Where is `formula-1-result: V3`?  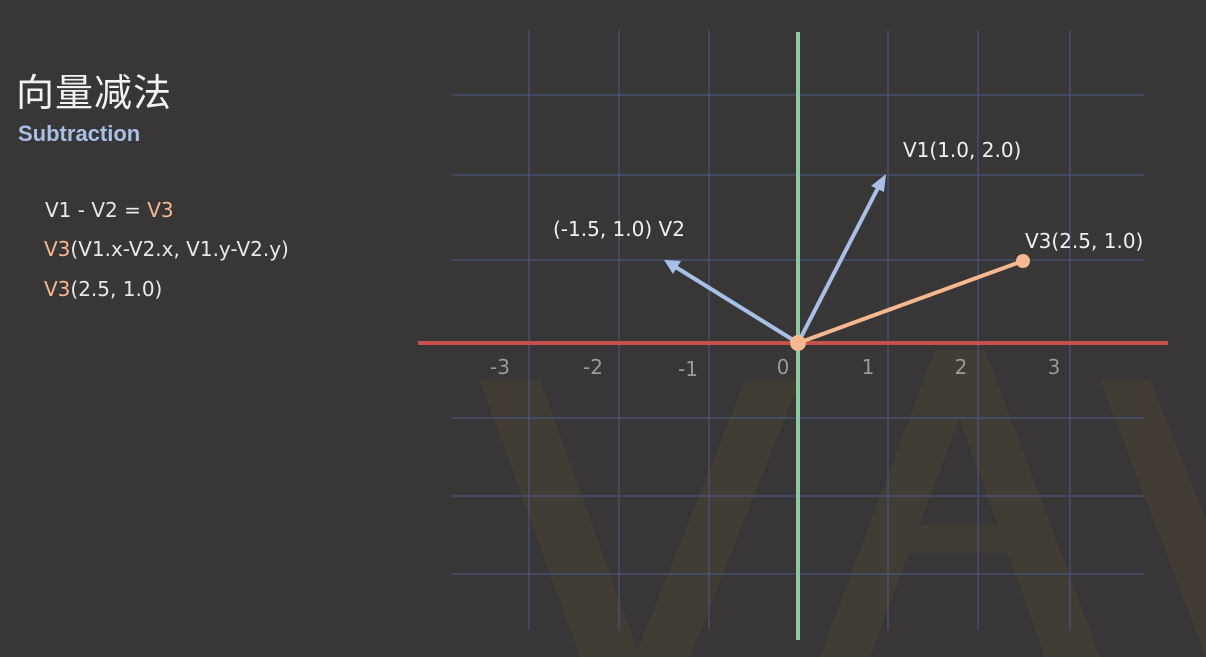
formula-1-result: V3 is located at coordinates (160, 210).